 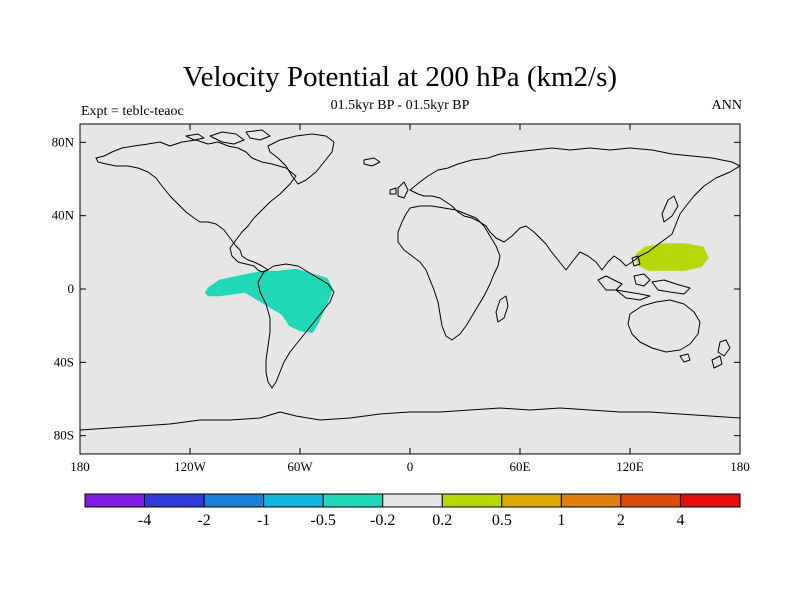 What do you see at coordinates (63, 215) in the screenshot?
I see `y-tick-label: 40N` at bounding box center [63, 215].